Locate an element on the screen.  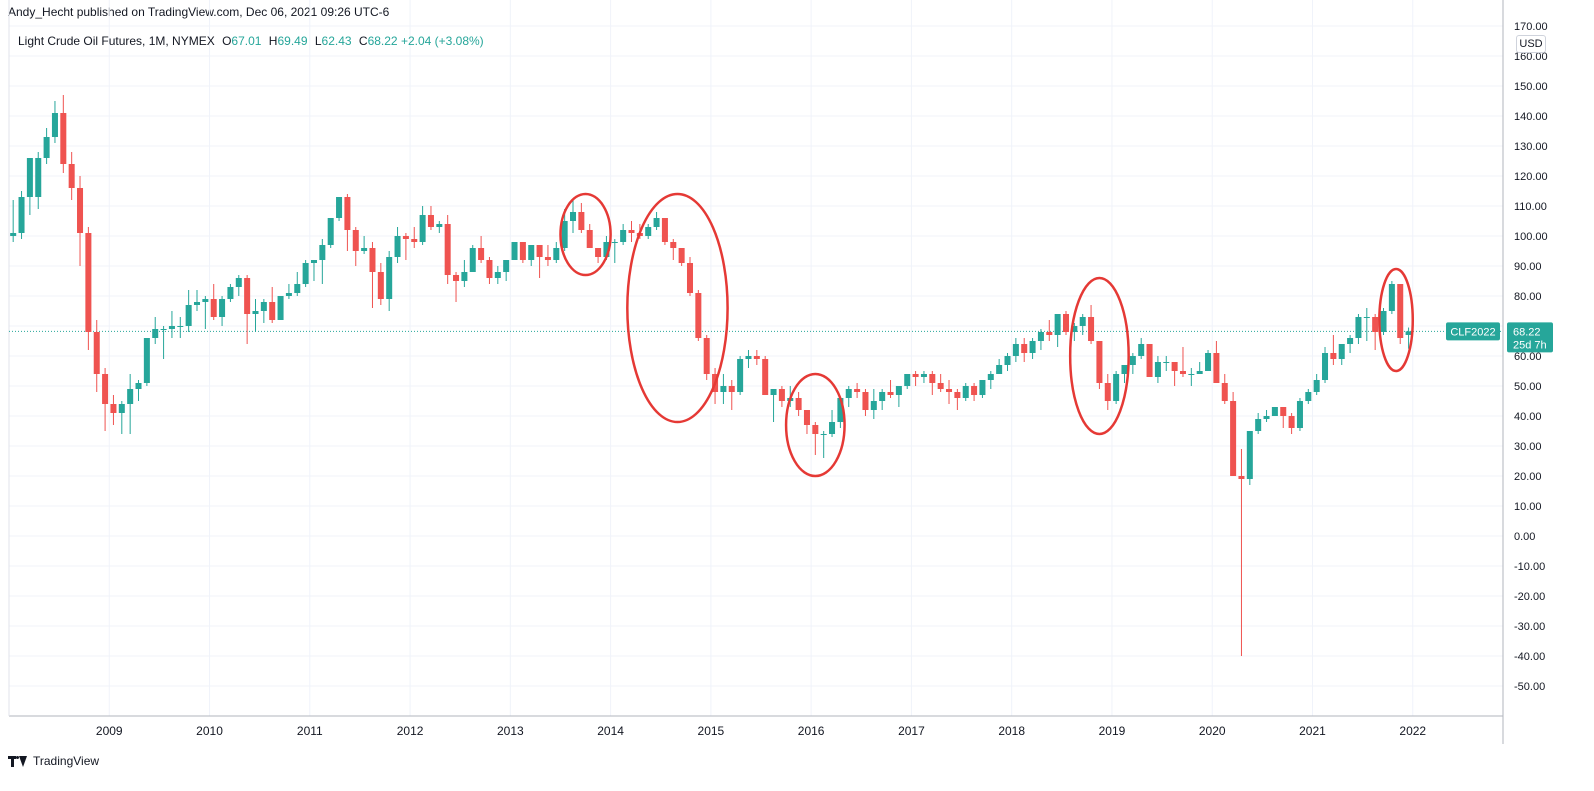
ticker-tag is located at coordinates (1473, 331).